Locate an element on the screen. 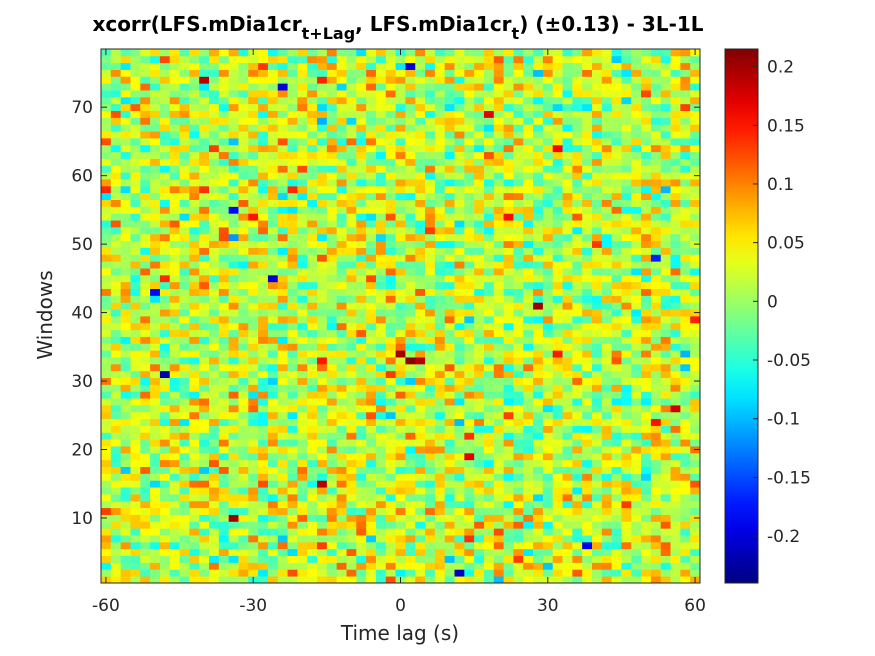 The width and height of the screenshot is (875, 656). y-tick-label: 70 is located at coordinates (82, 108).